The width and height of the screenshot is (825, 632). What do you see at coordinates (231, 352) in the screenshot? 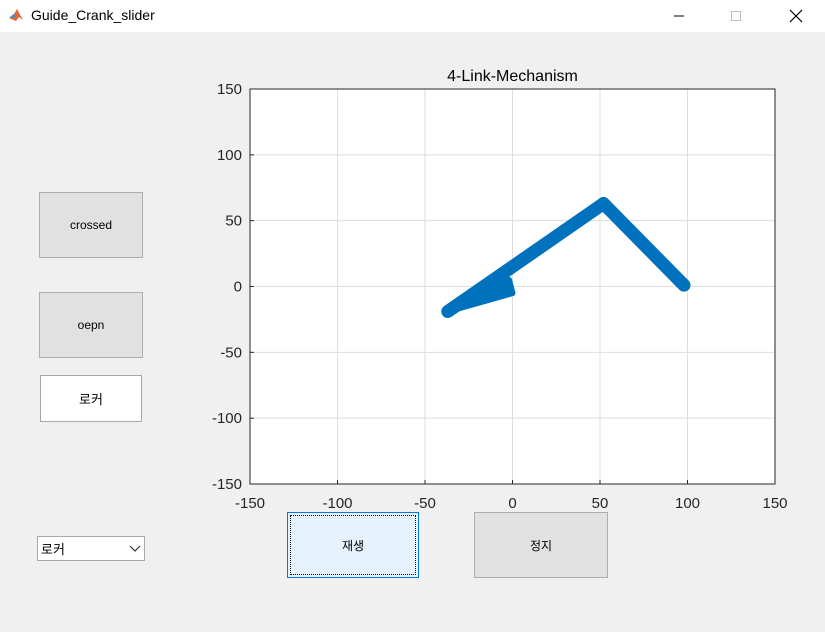
I see `y-tick-label: -50` at bounding box center [231, 352].